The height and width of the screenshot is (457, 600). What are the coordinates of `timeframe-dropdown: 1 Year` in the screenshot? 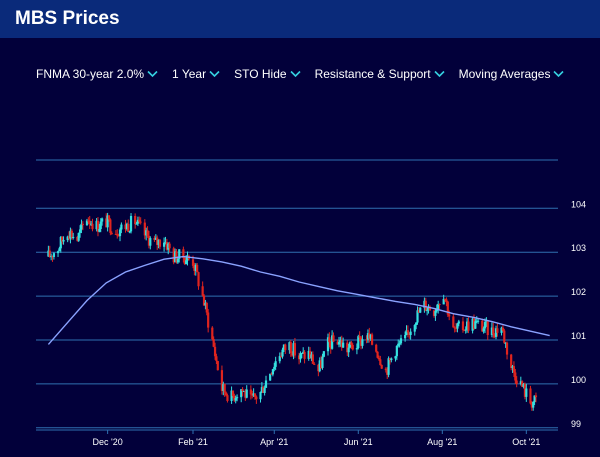 It's located at (196, 74).